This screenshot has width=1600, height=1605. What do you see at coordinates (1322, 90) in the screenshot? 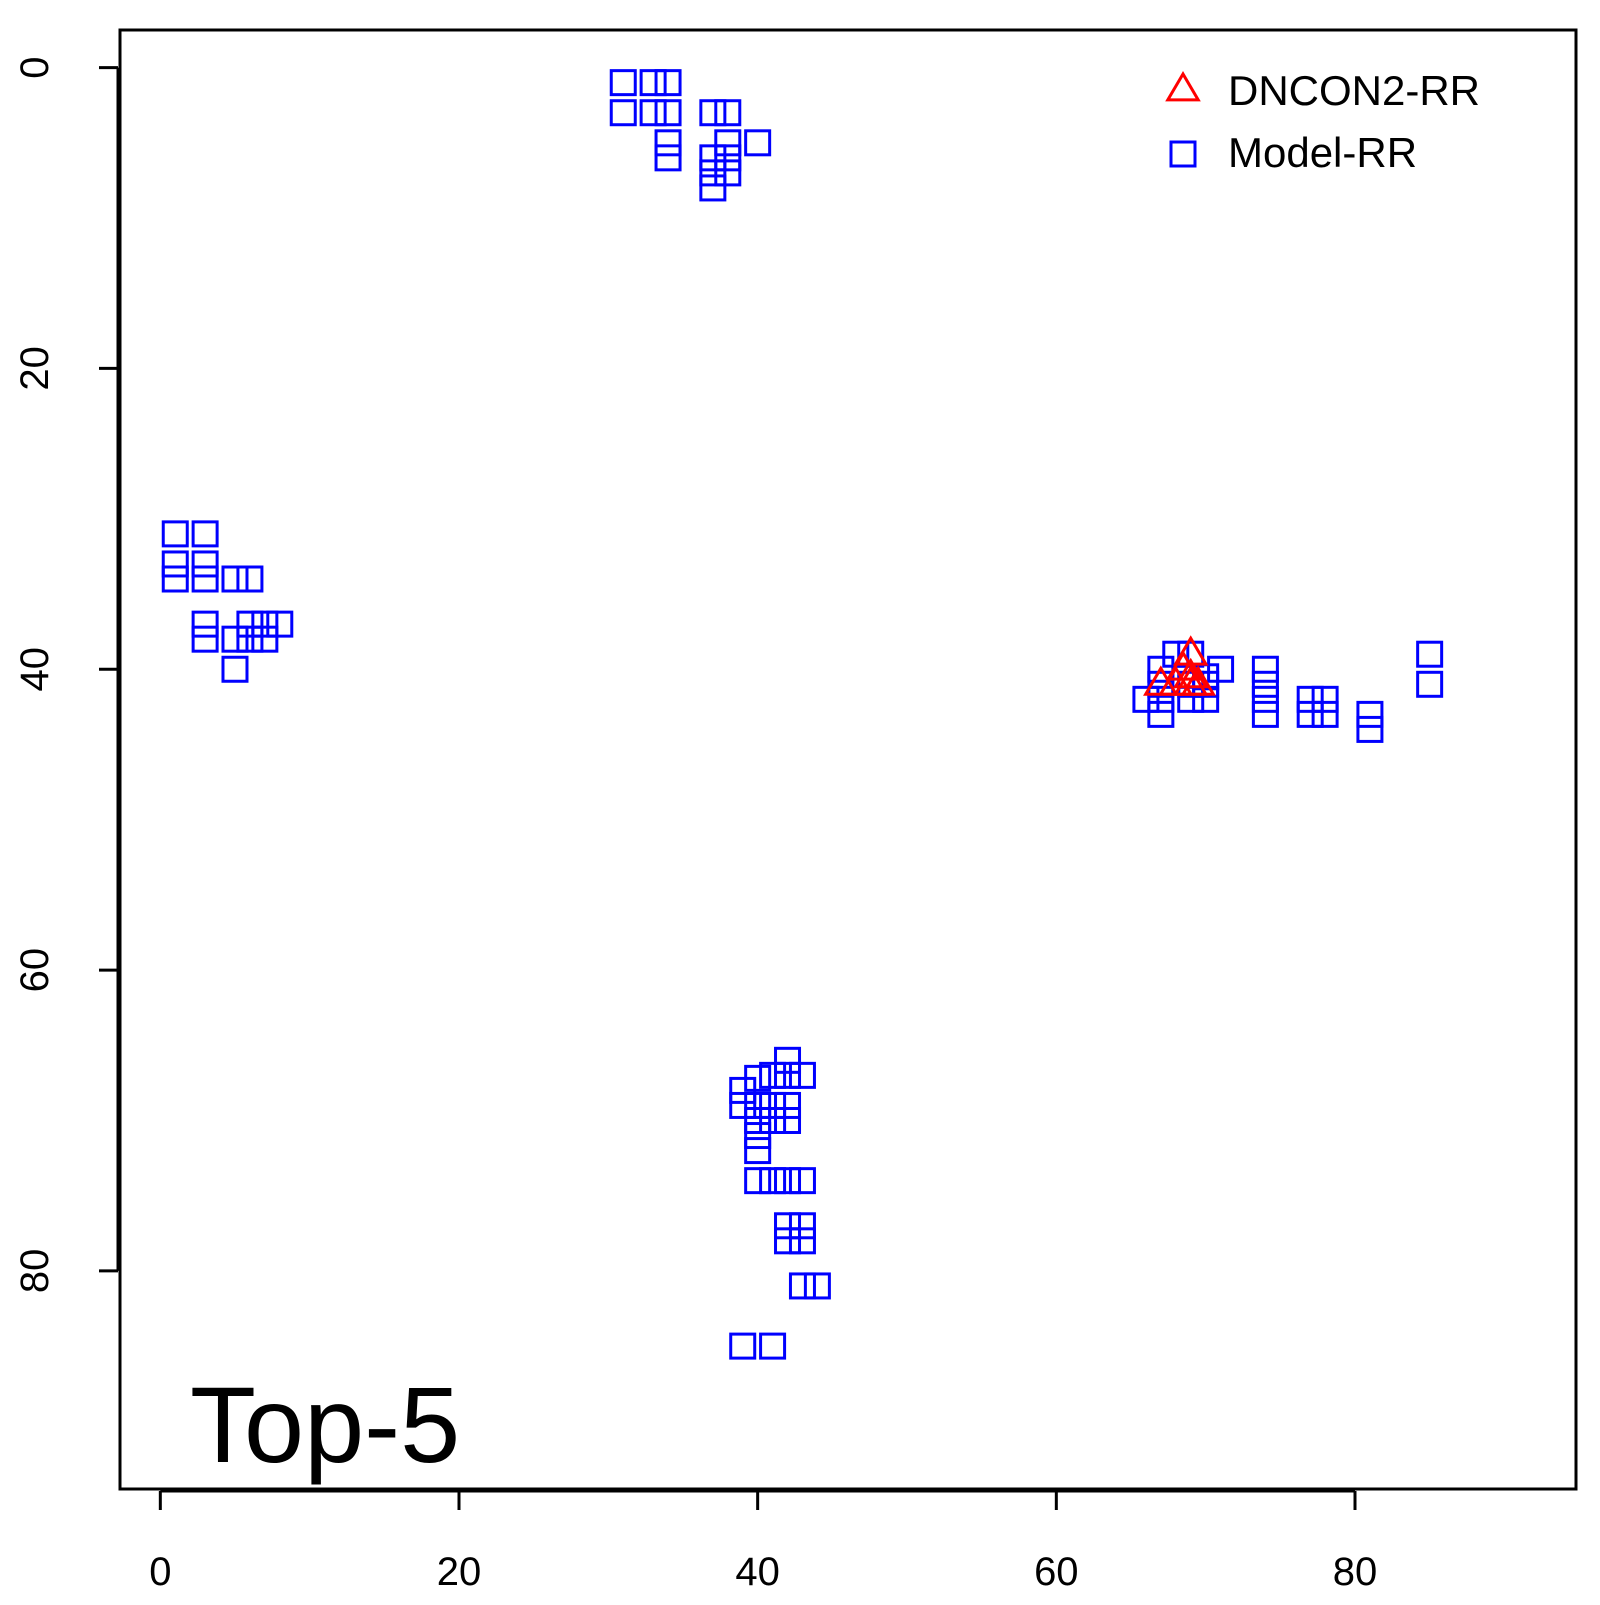
I see `legend-item: DNCON2-RR` at bounding box center [1322, 90].